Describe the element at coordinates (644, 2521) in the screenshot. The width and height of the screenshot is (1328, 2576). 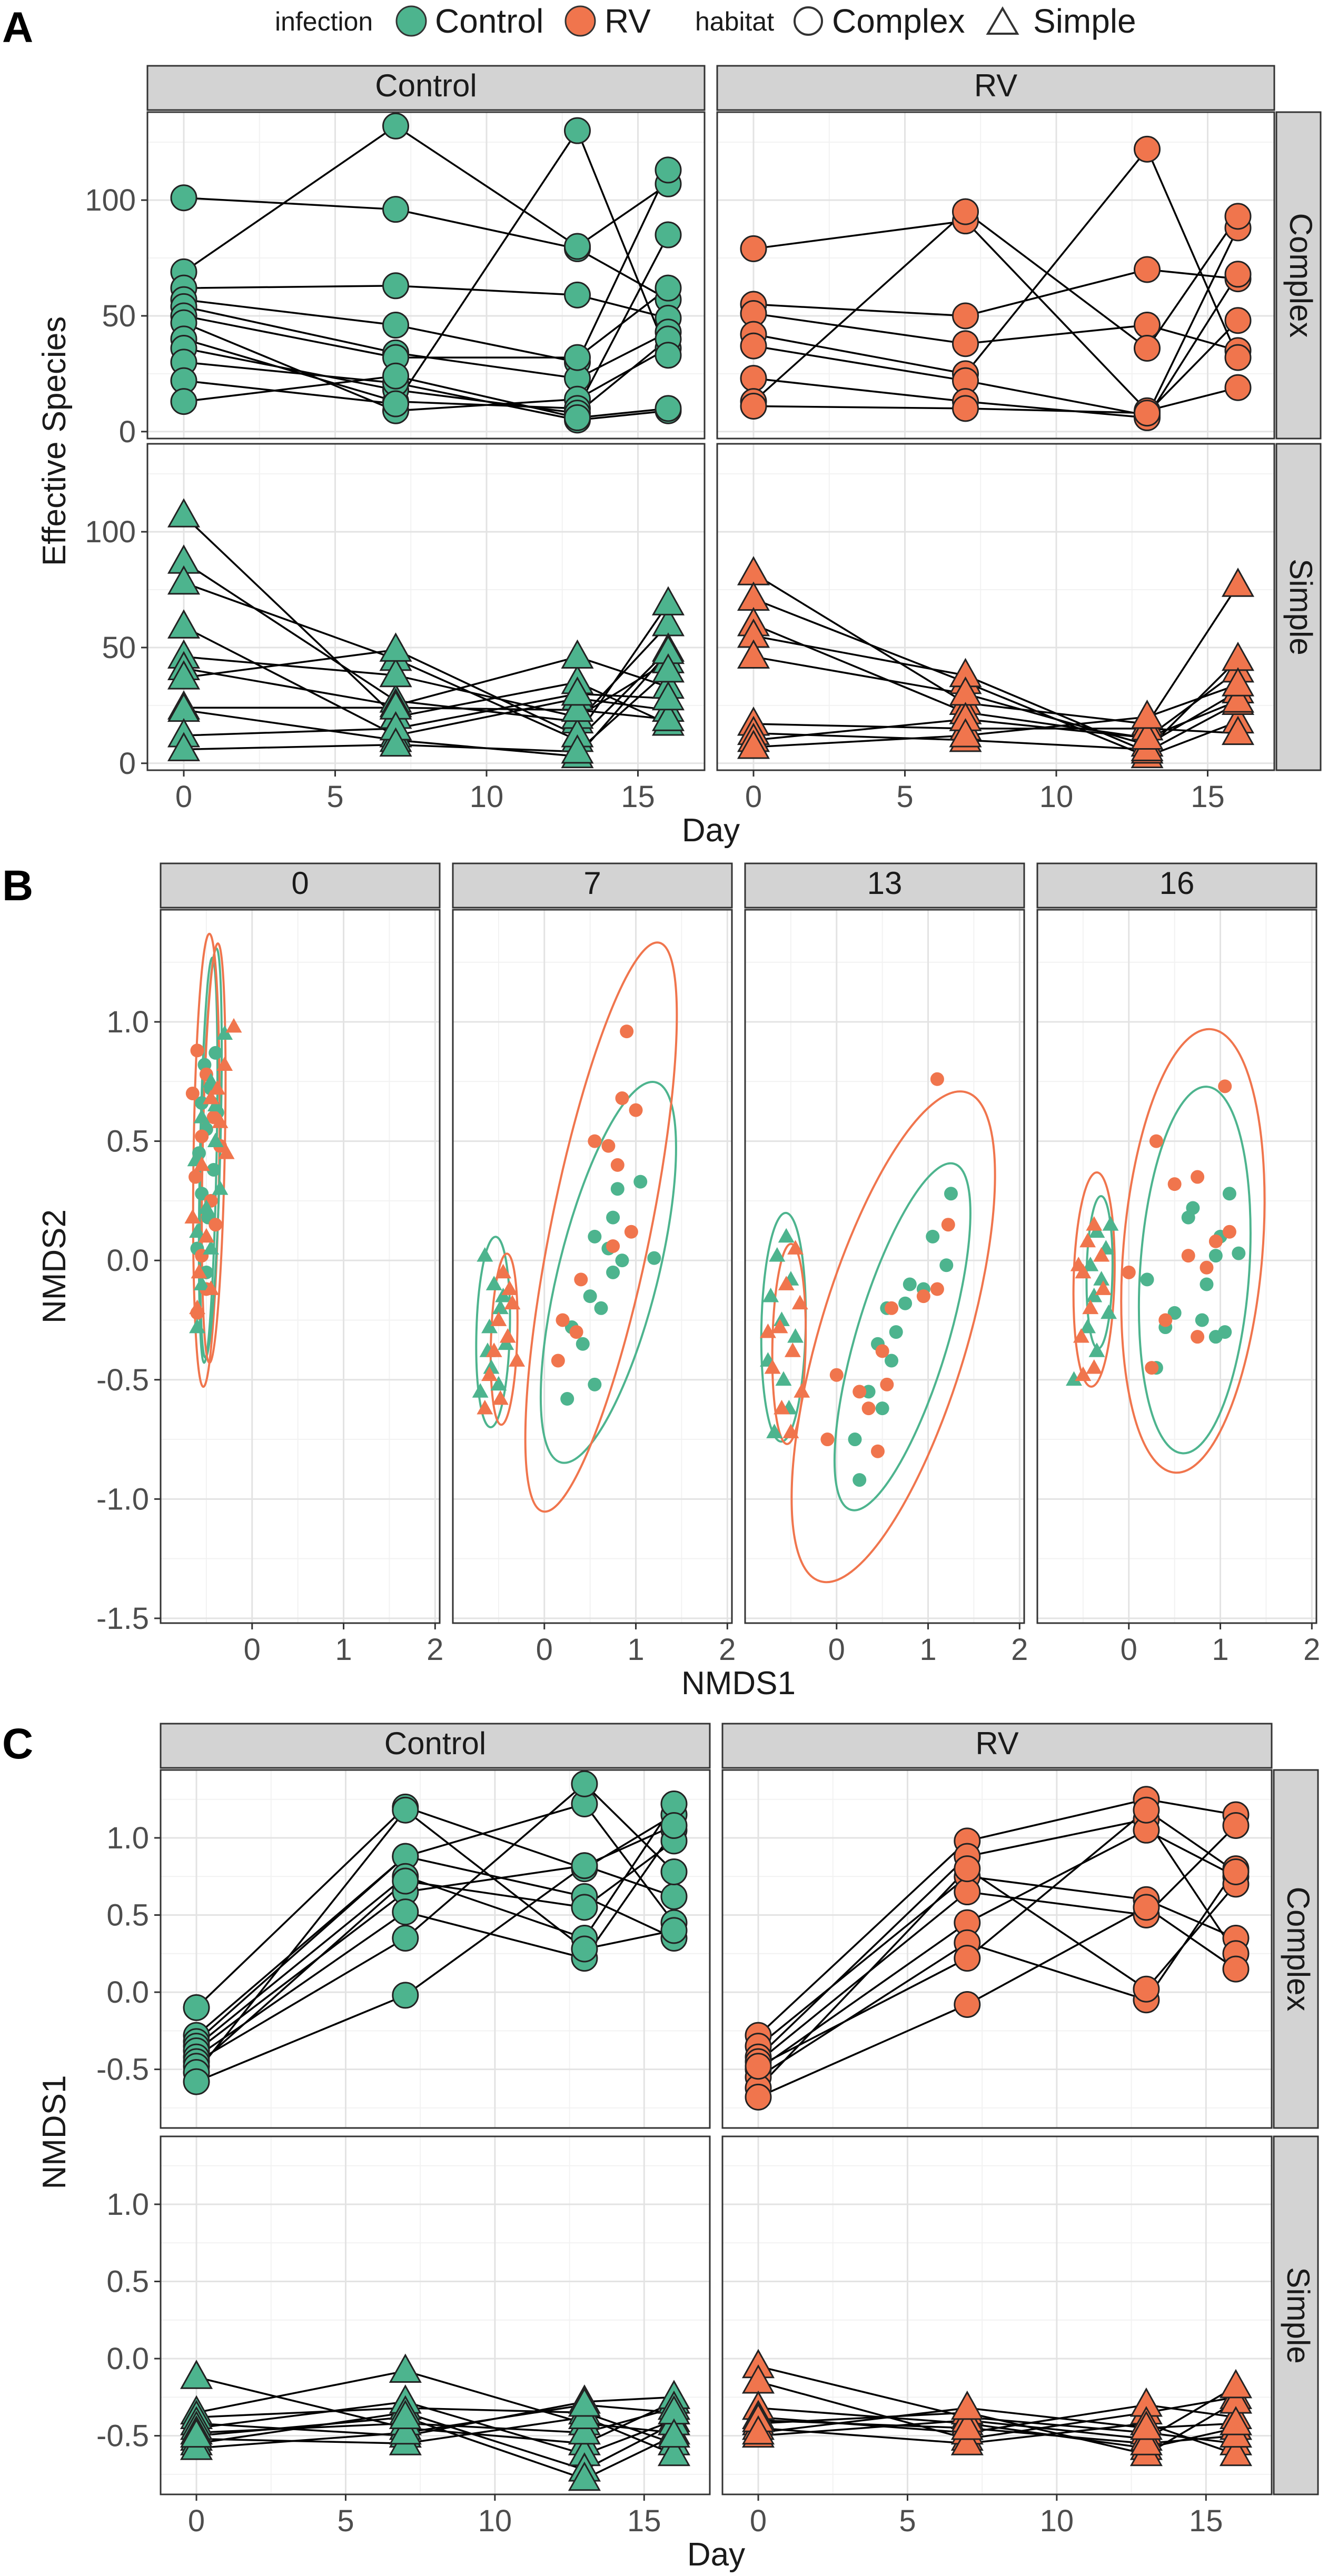
I see `x-tick-label: 15` at that location.